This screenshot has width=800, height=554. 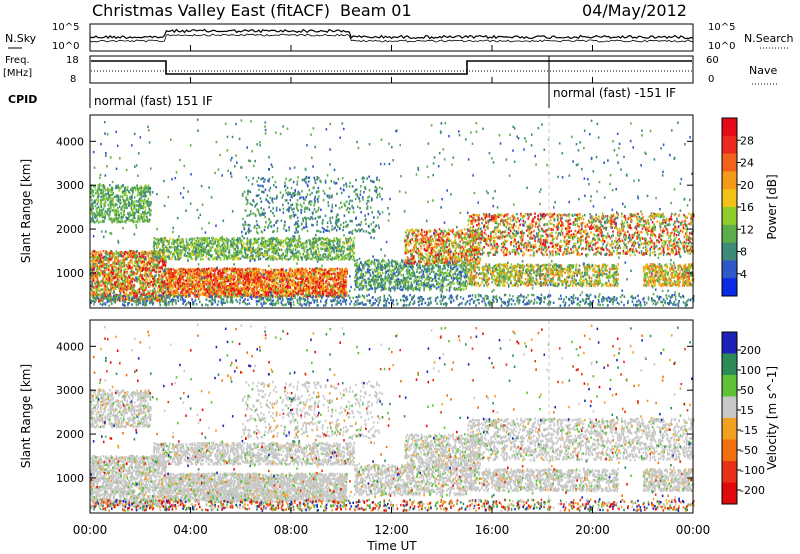 I want to click on noise-tick-bottom-left: 10^0, so click(x=65, y=46).